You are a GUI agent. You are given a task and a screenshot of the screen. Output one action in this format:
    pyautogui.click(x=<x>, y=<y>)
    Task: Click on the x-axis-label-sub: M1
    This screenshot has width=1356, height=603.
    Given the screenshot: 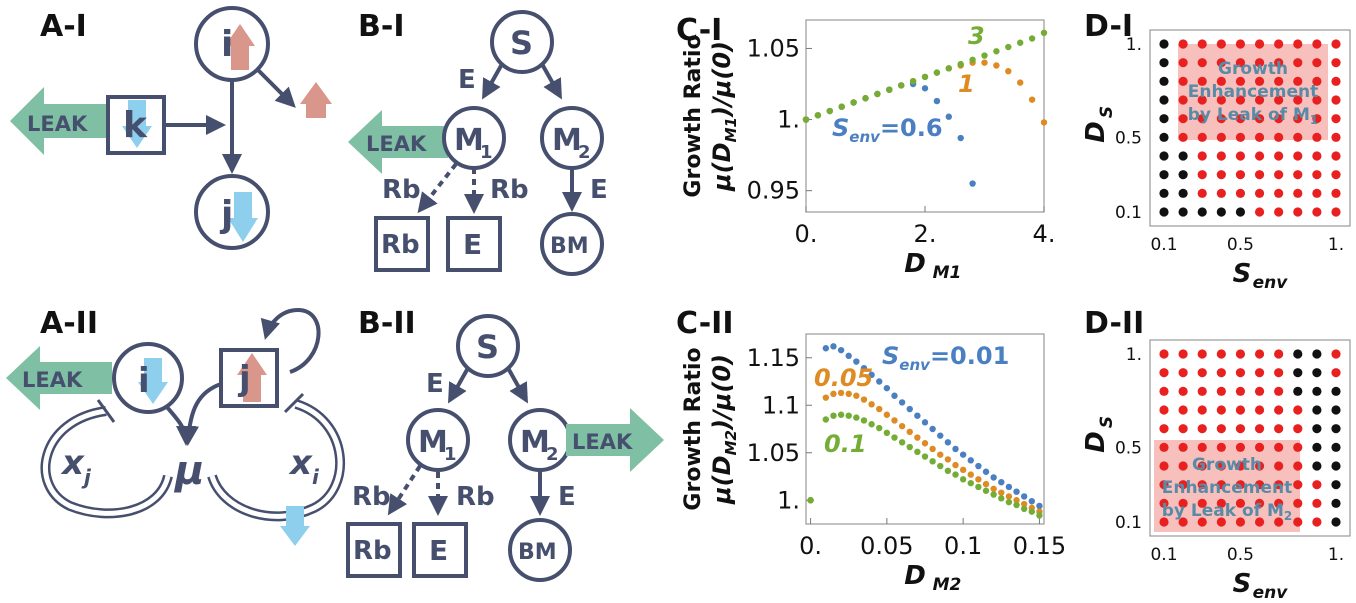 What is the action you would take?
    pyautogui.click(x=947, y=273)
    